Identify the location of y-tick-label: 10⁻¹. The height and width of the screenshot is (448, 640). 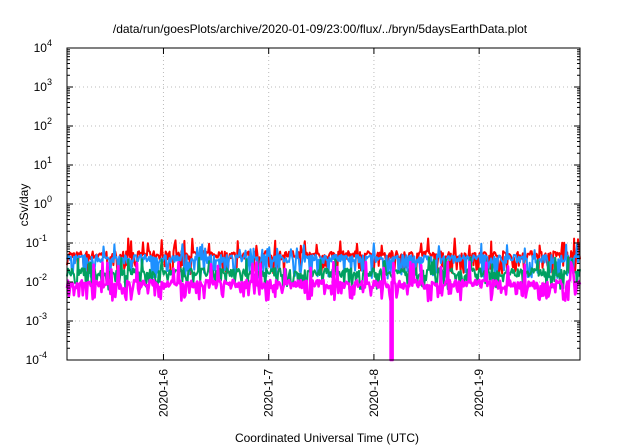
(36, 241).